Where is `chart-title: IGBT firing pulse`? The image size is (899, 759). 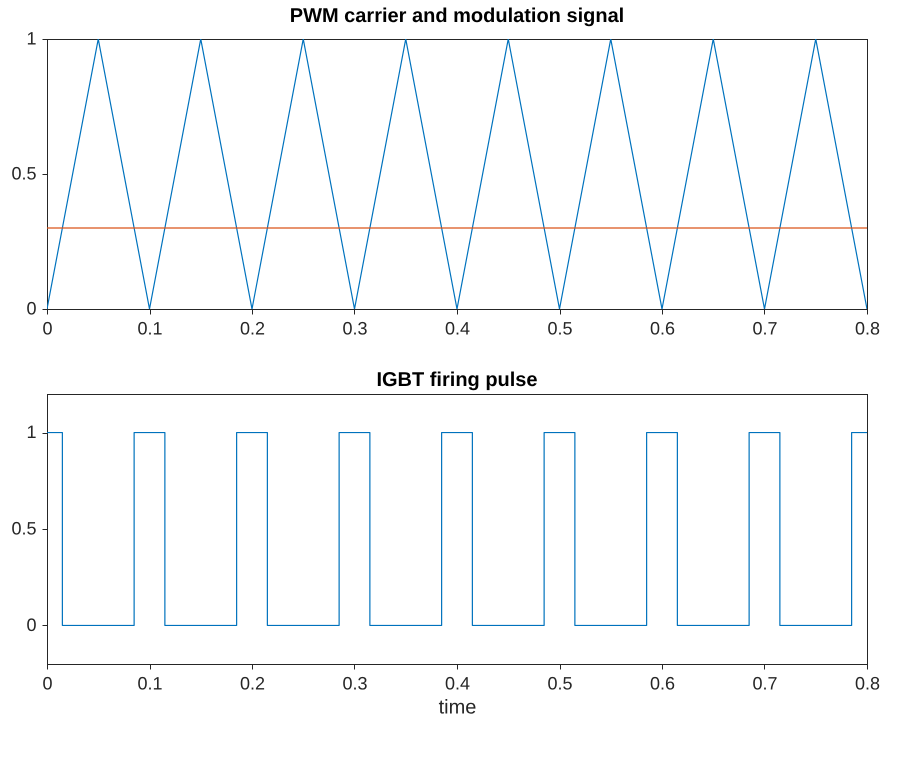
chart-title: IGBT firing pulse is located at coordinates (457, 380).